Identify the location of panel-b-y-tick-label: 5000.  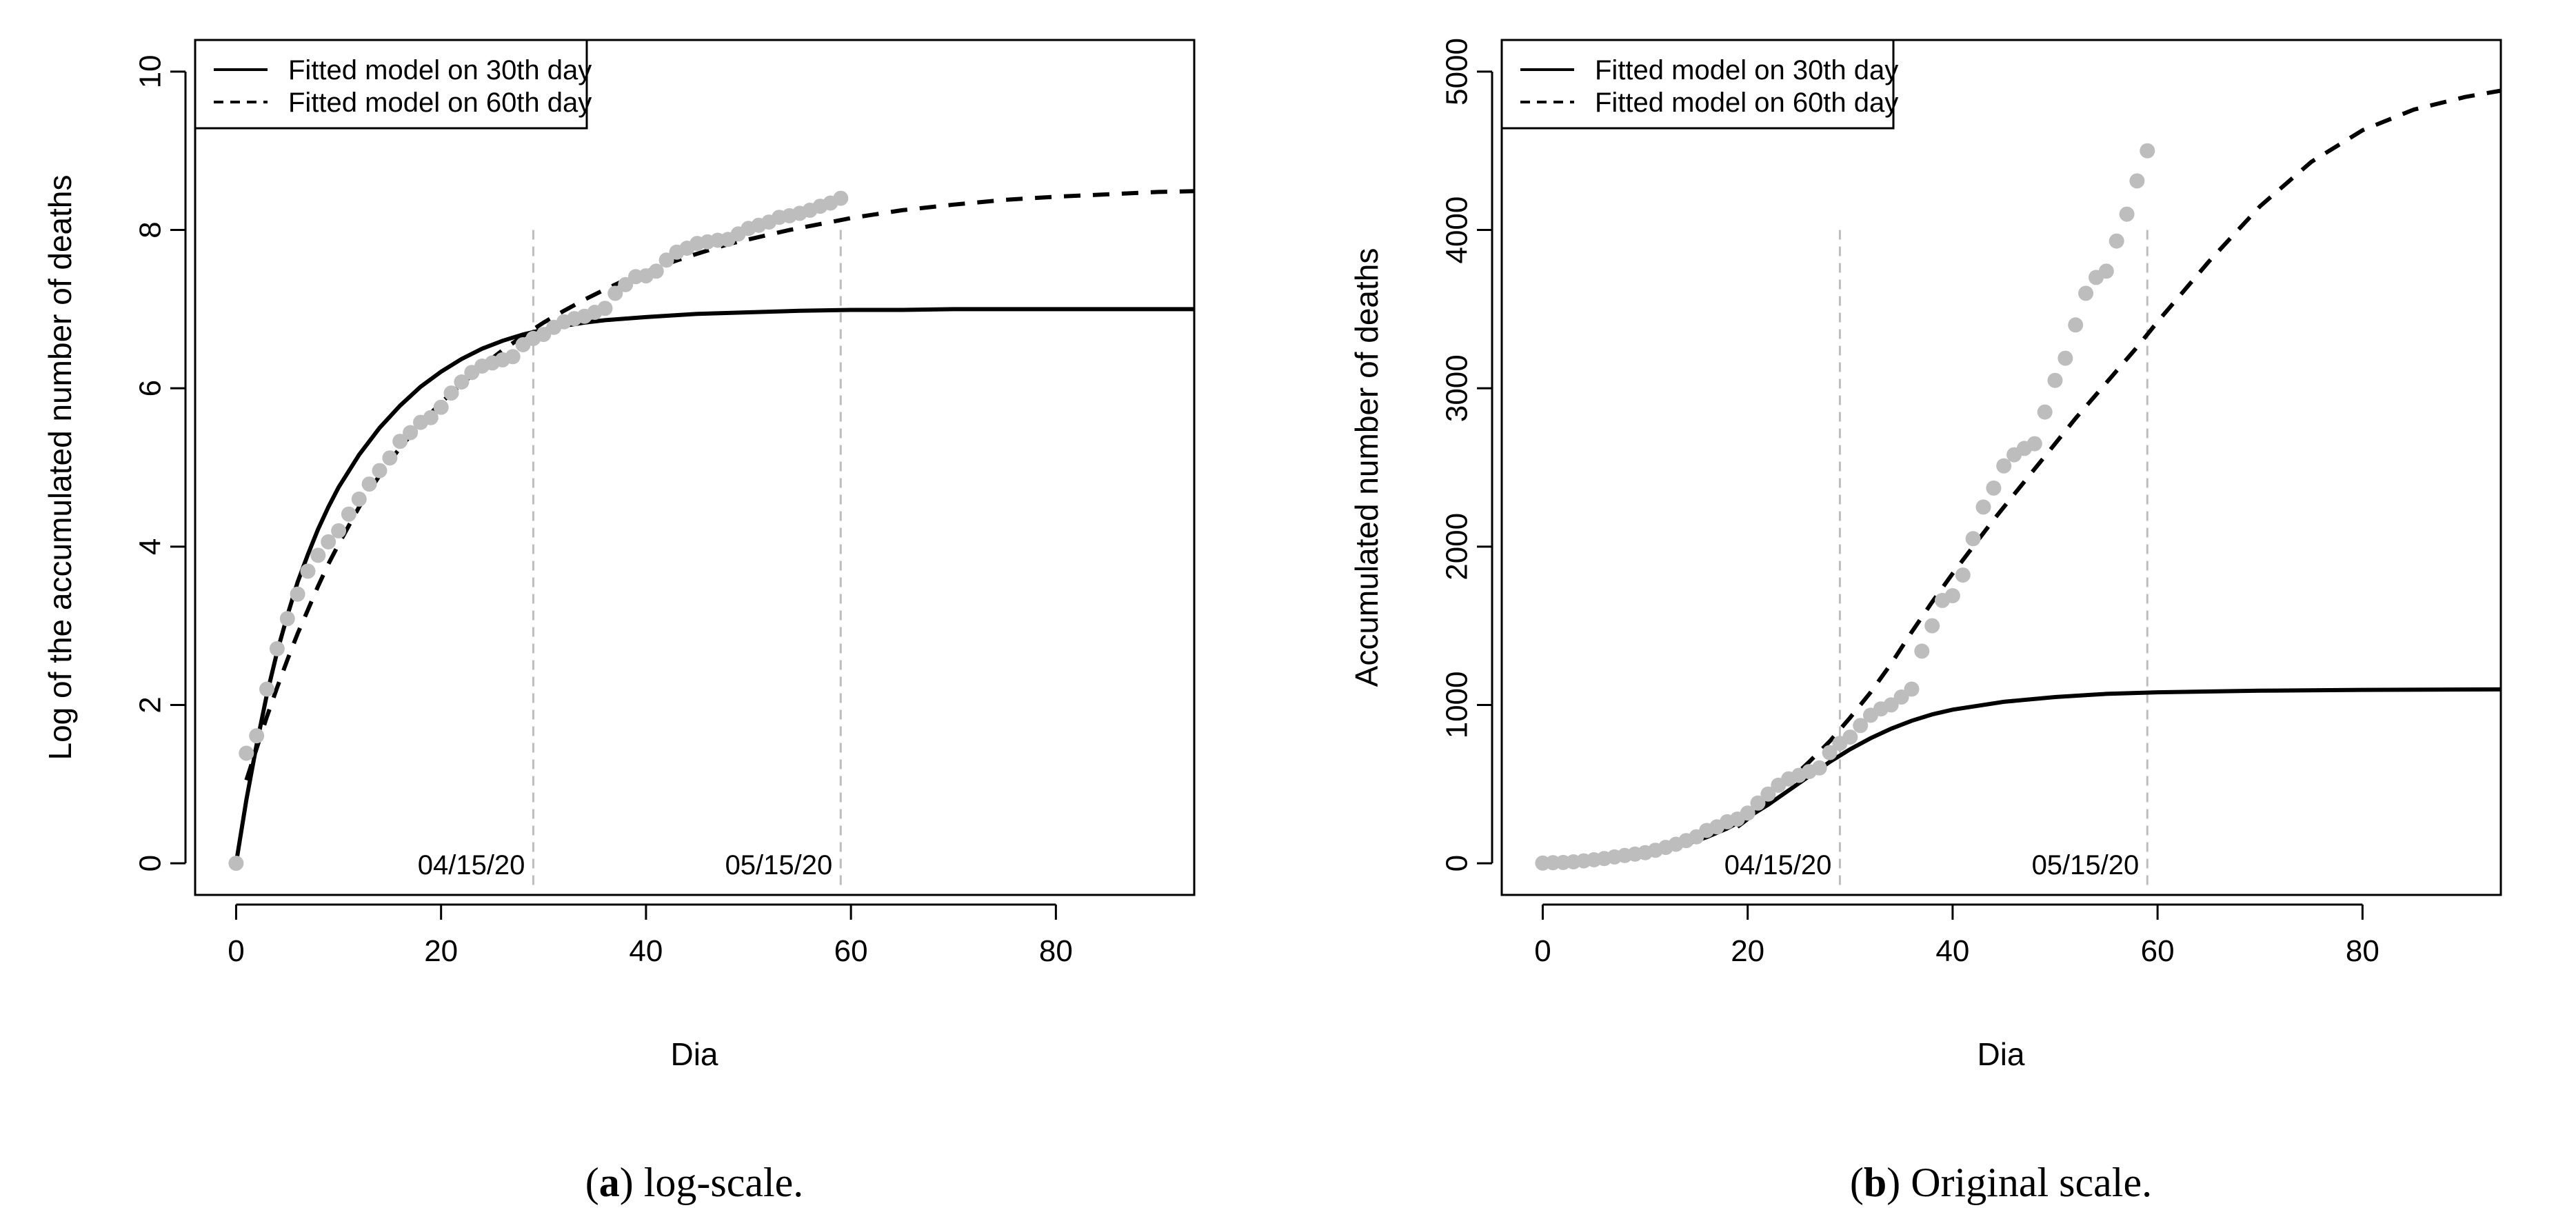
(1457, 71).